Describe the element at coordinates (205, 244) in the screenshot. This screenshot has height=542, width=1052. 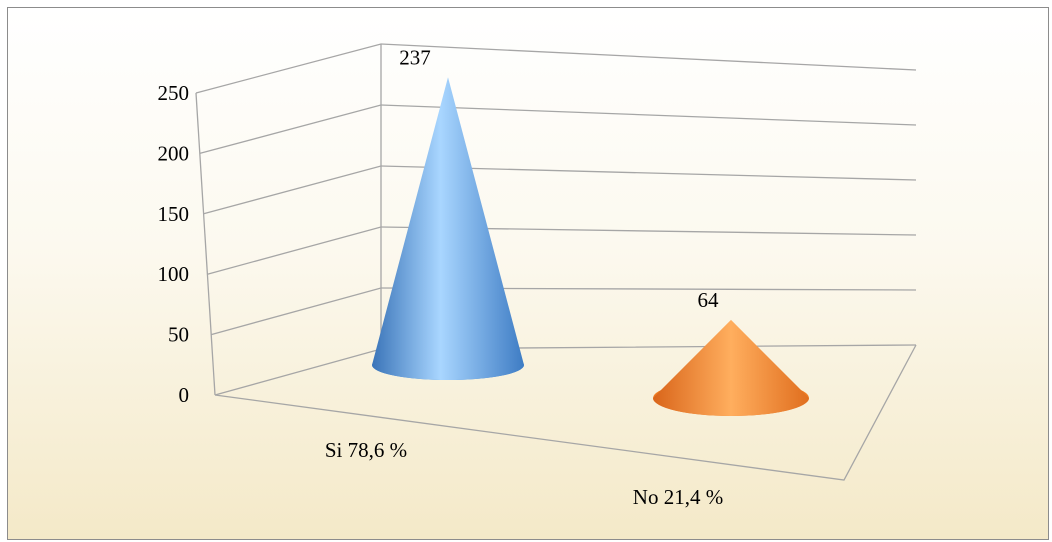
I see `y-axis-line` at that location.